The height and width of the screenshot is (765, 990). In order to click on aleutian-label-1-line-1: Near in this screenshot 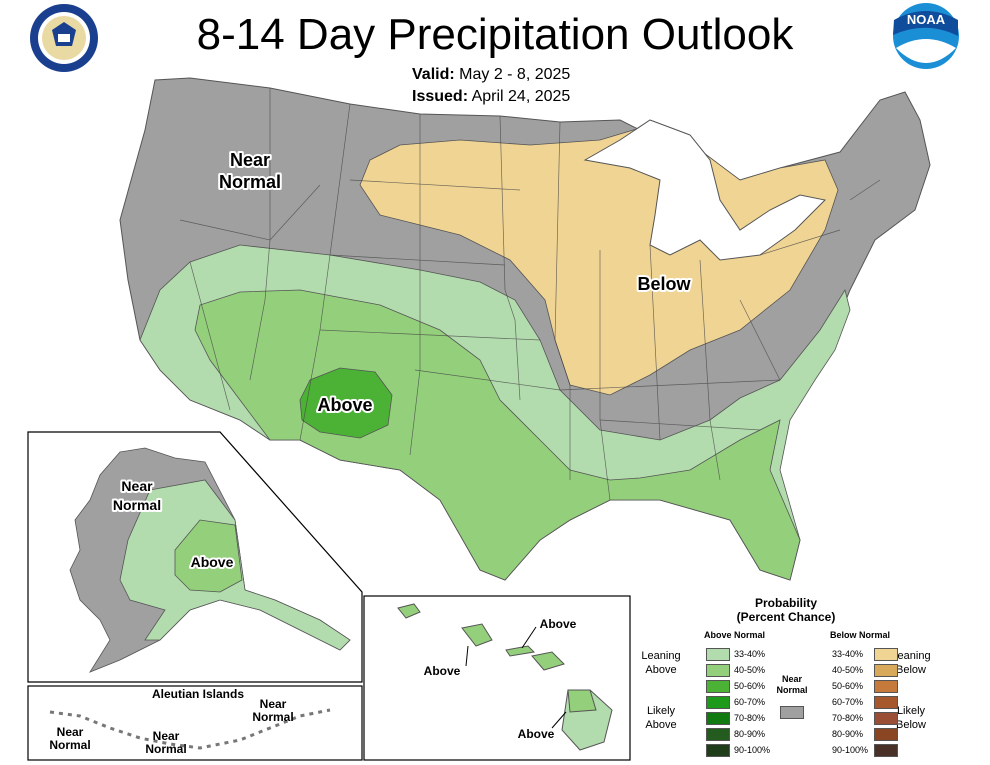, I will do `click(70, 732)`.